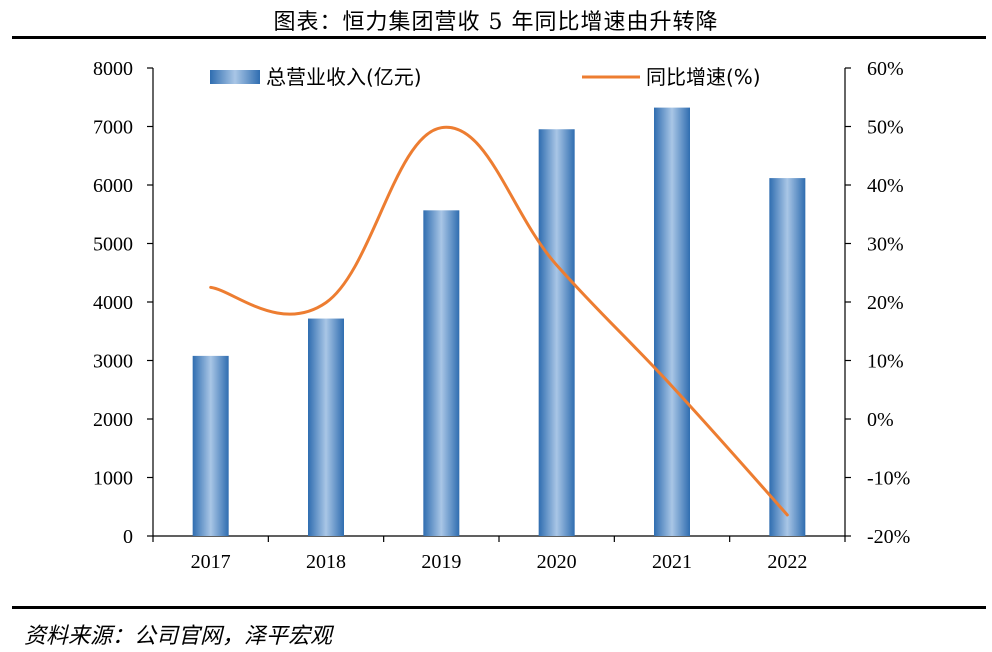 The image size is (992, 652). Describe the element at coordinates (235, 77) in the screenshot. I see `legend-bar-swatch` at that location.